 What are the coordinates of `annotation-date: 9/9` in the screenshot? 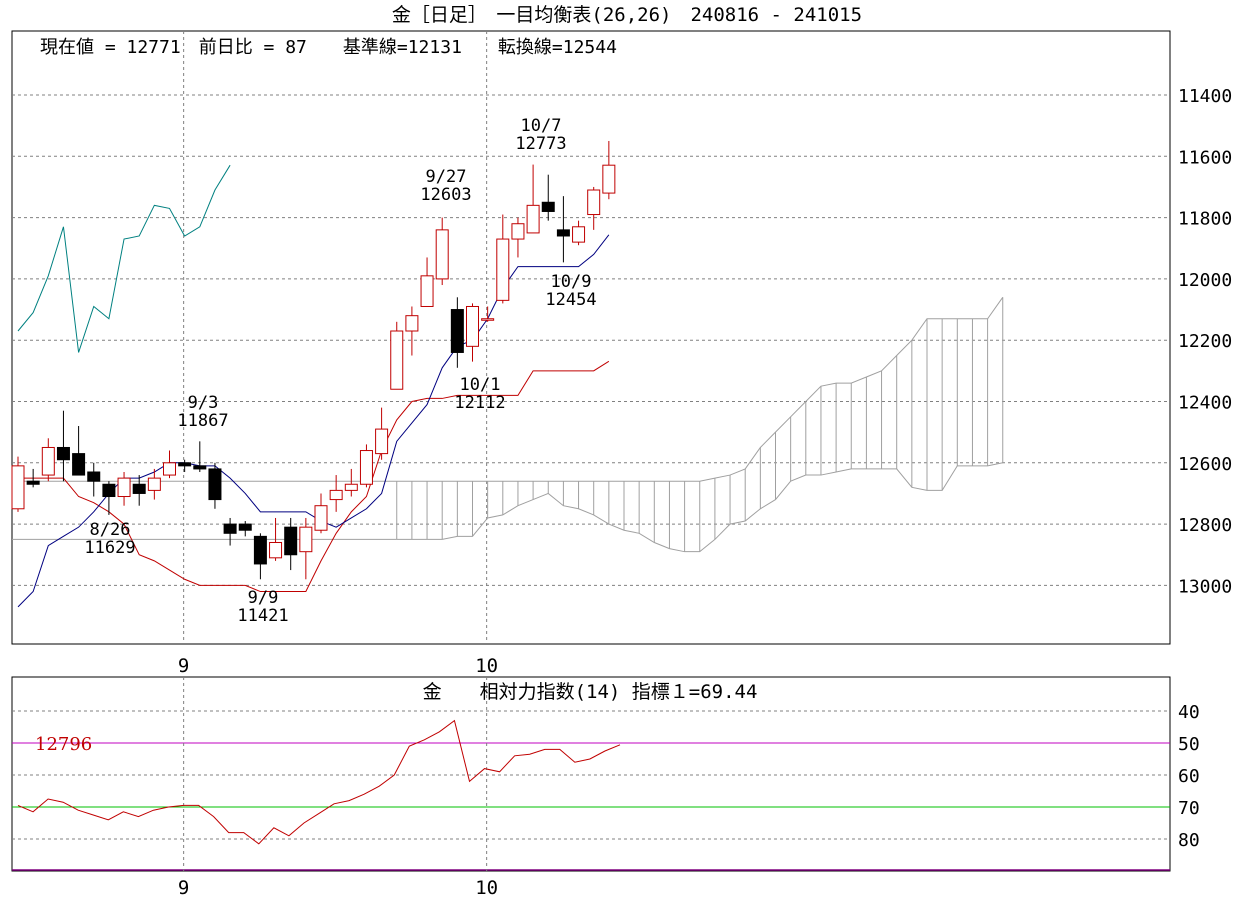 It's located at (263, 598).